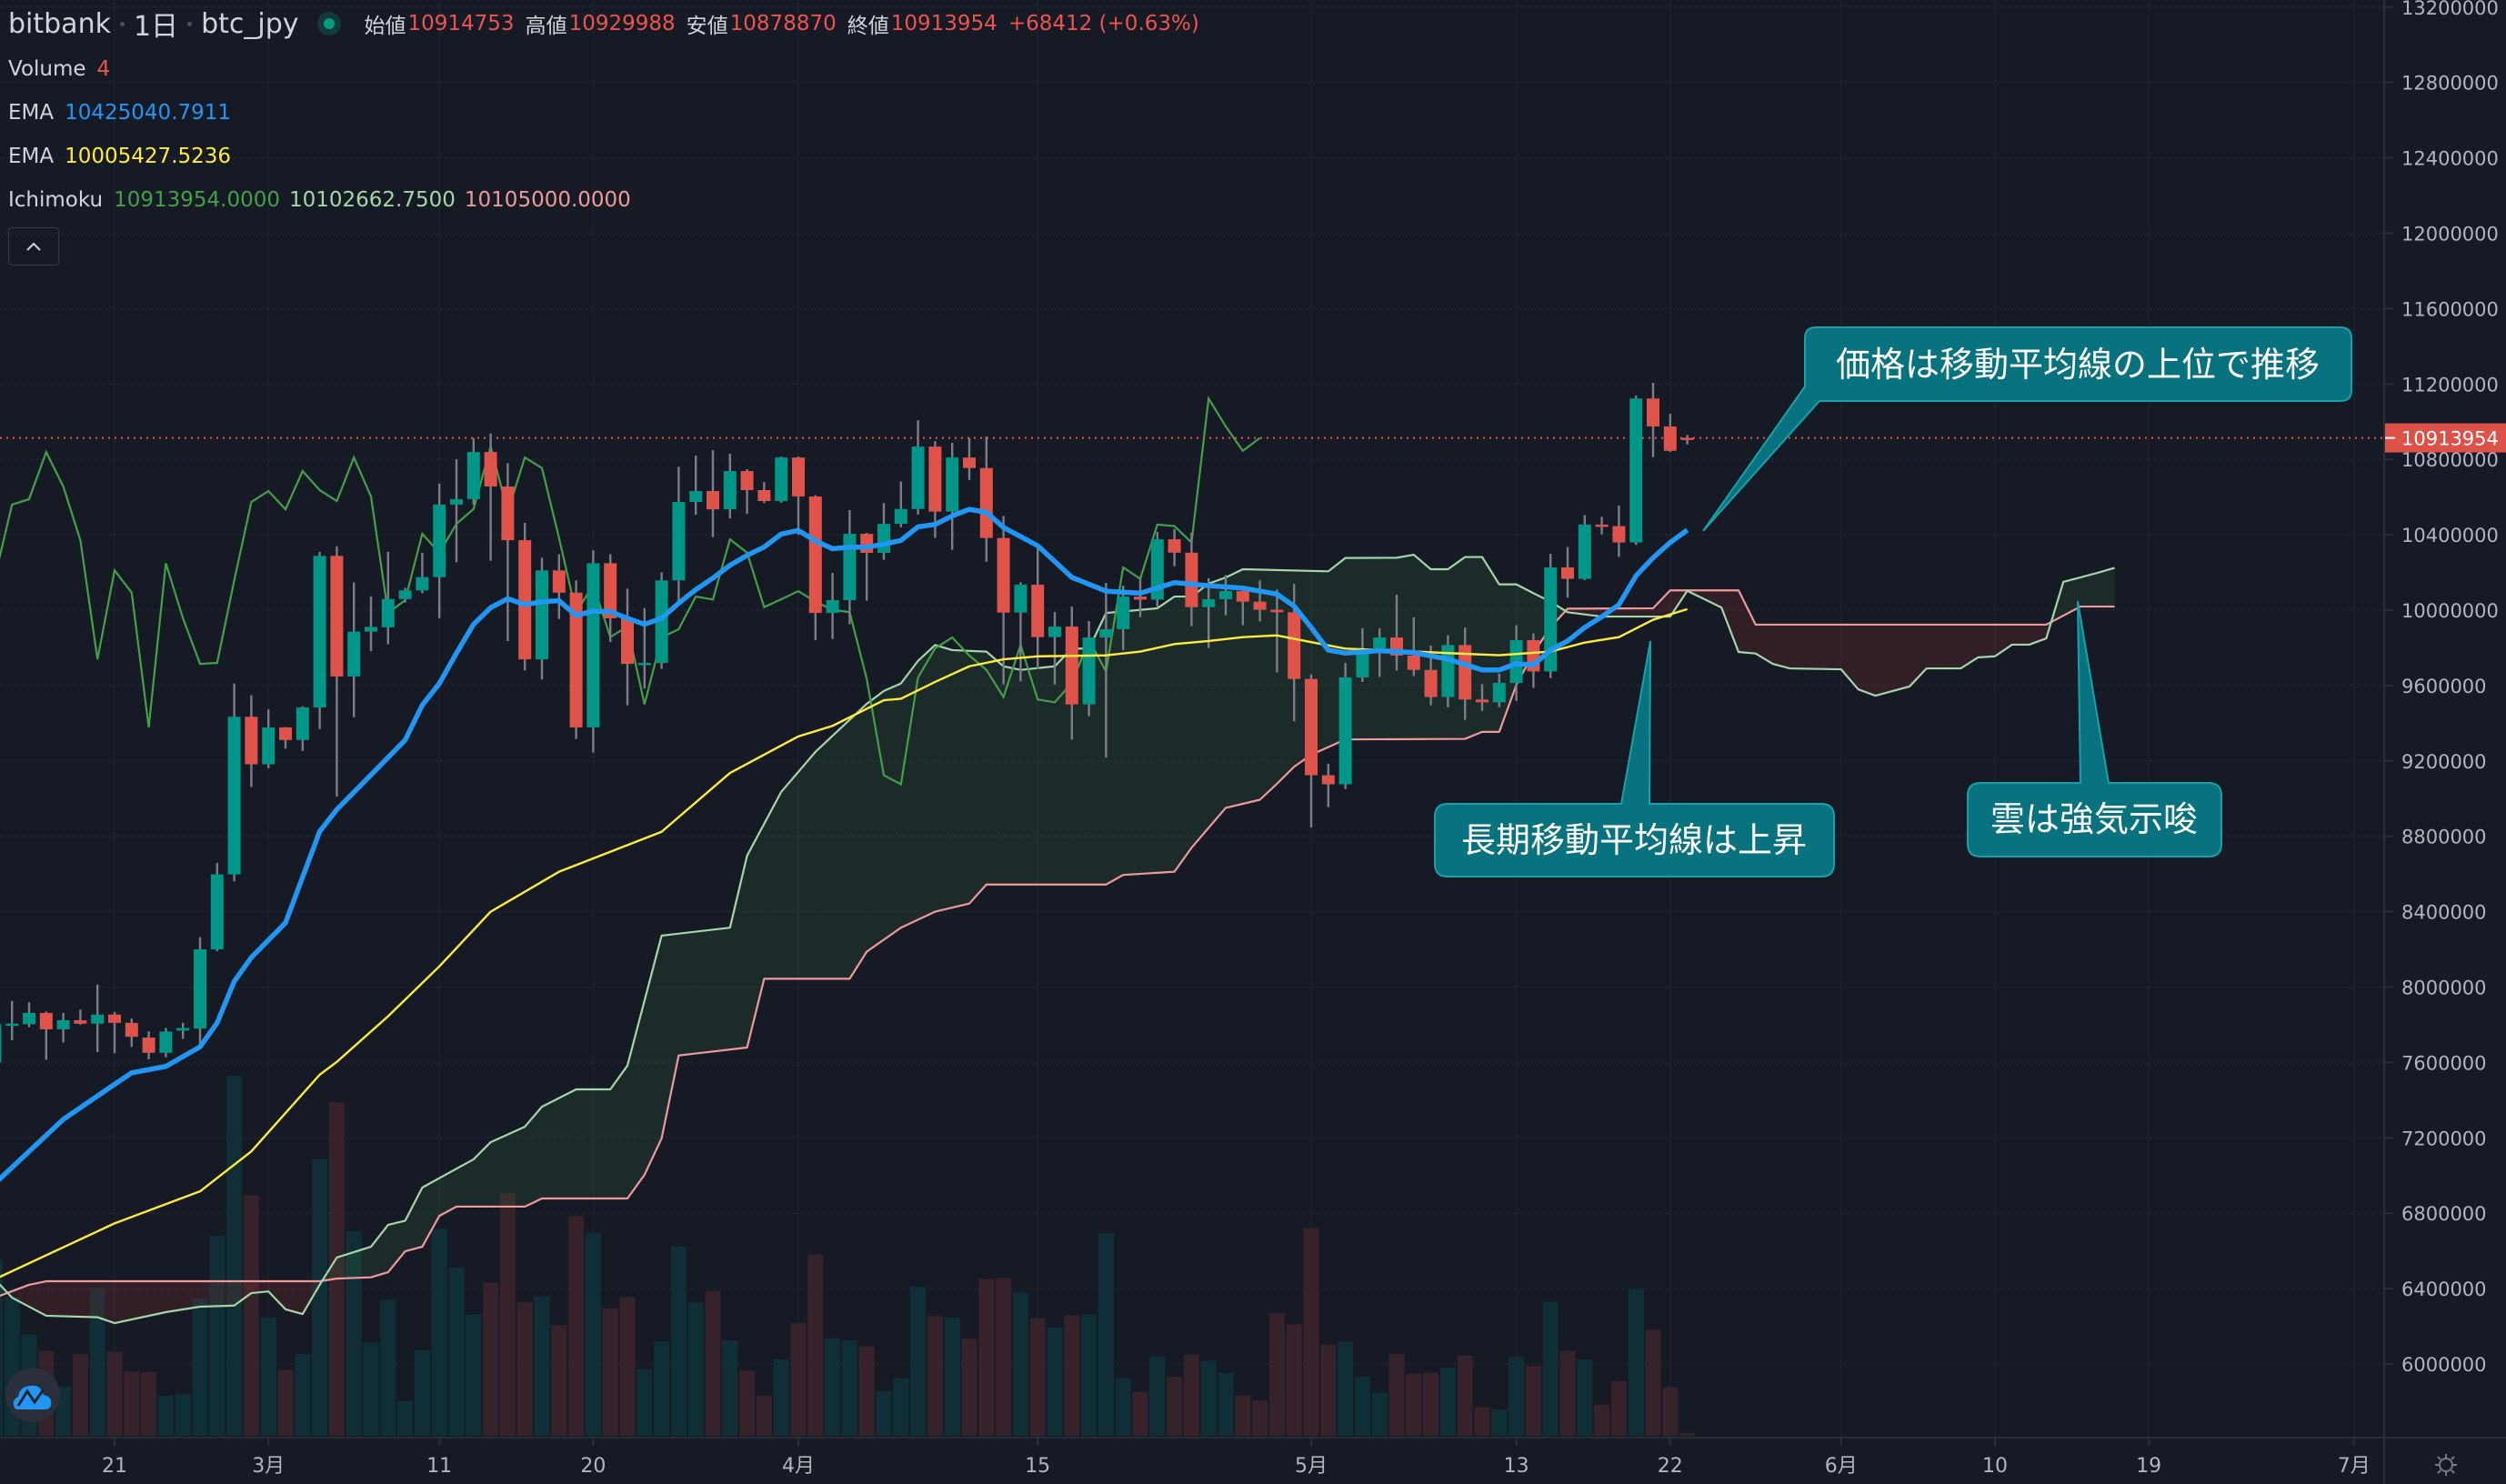 This screenshot has width=2506, height=1484. What do you see at coordinates (2148, 1466) in the screenshot?
I see `time-tick-label: 19` at bounding box center [2148, 1466].